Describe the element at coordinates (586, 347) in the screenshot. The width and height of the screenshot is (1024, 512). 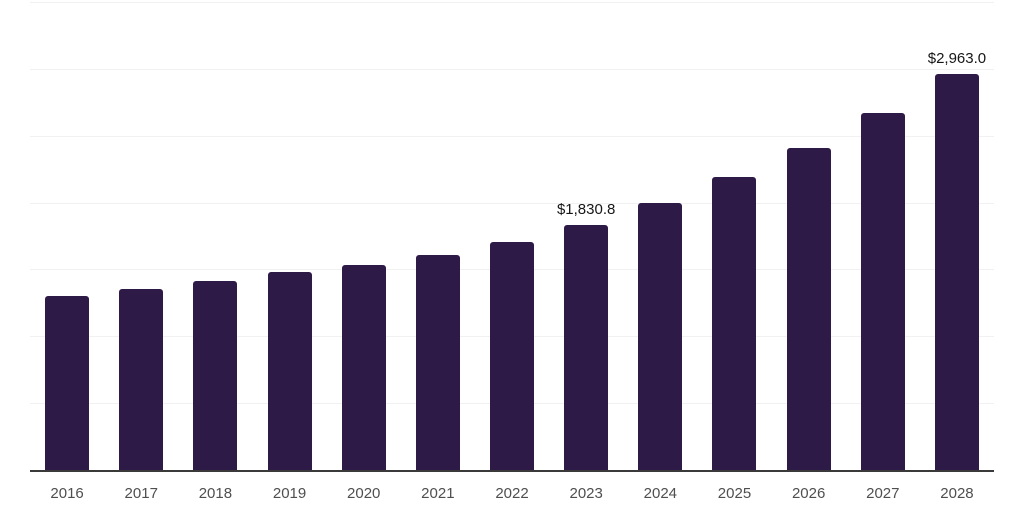
I see `bar-2023` at that location.